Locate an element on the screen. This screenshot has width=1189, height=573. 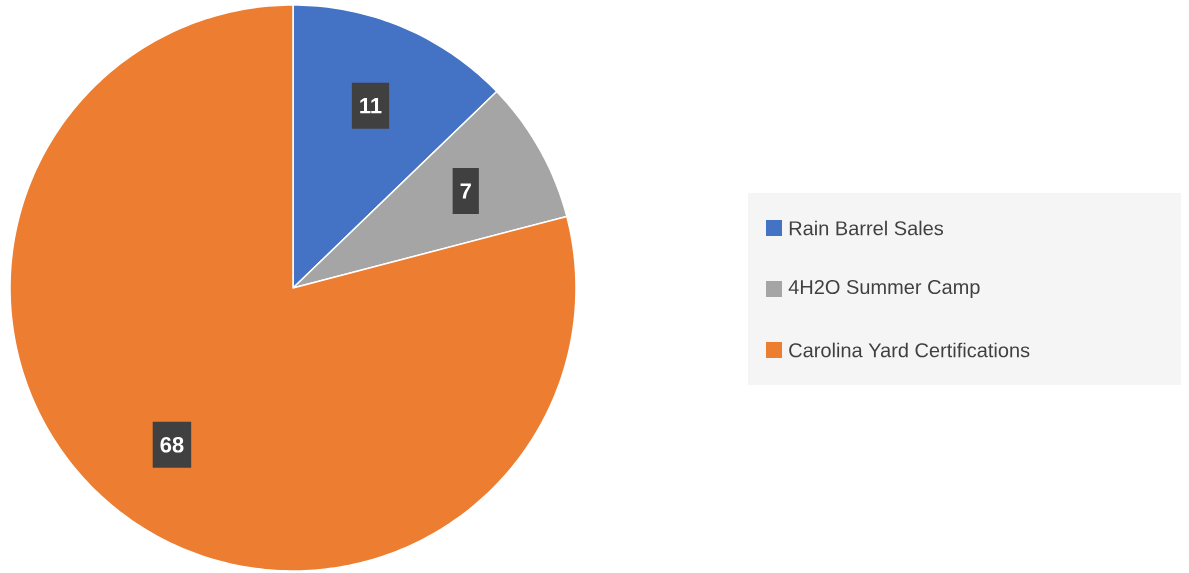
data-label: 11 is located at coordinates (371, 106).